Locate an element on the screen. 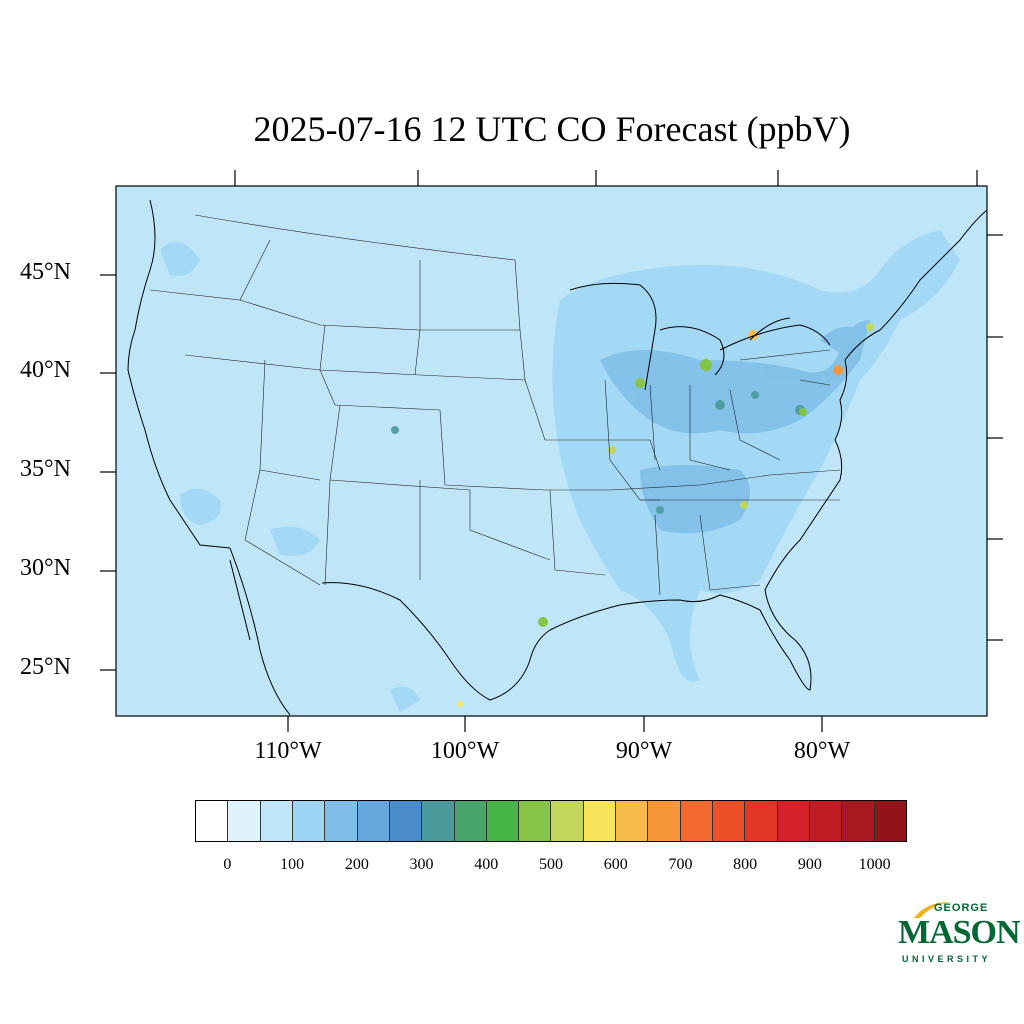 The width and height of the screenshot is (1024, 1024). logo-swoosh-icon is located at coordinates (932, 910).